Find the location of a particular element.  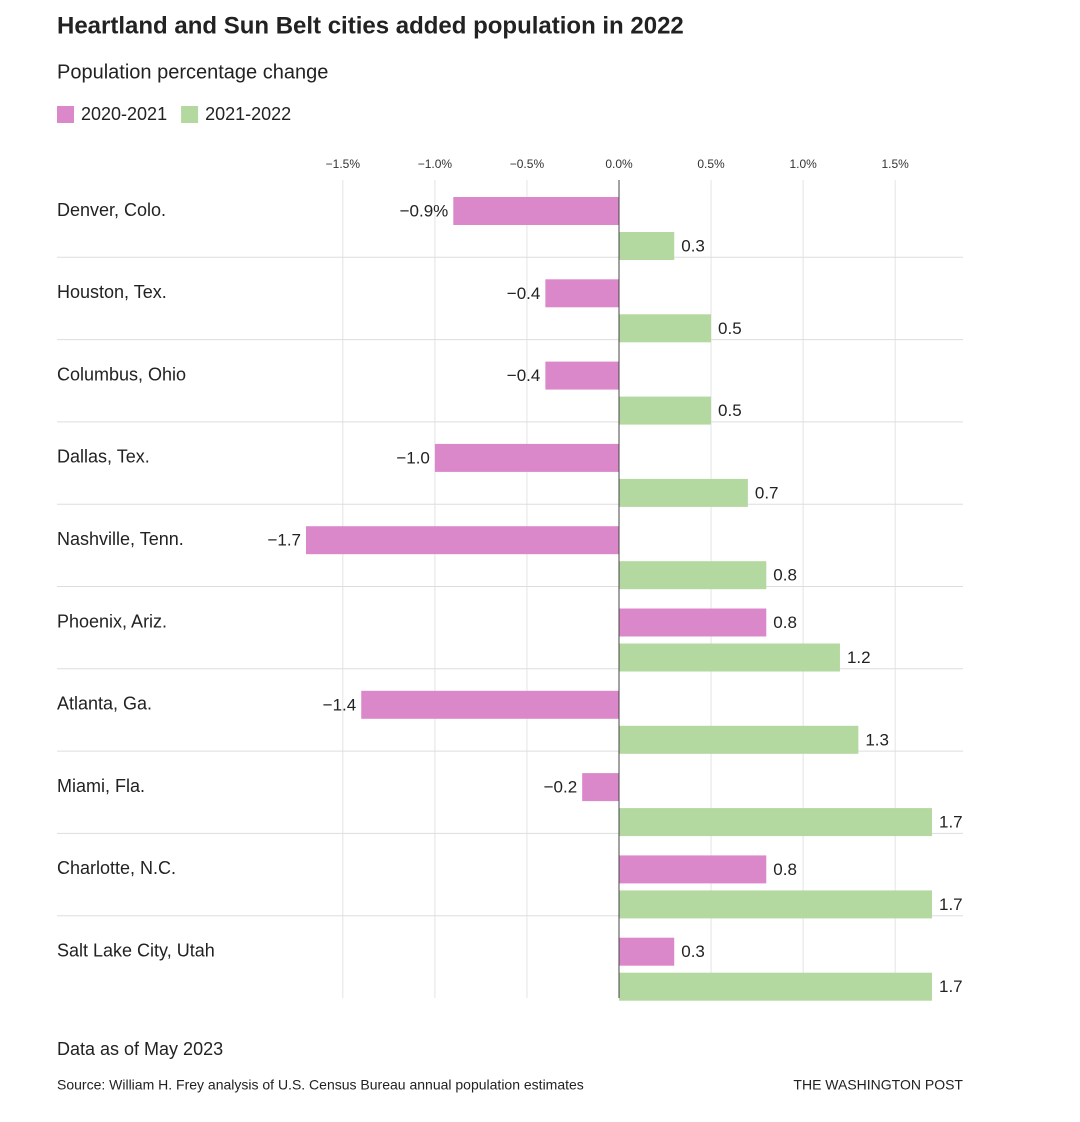

data-label: −1.4 is located at coordinates (340, 704).